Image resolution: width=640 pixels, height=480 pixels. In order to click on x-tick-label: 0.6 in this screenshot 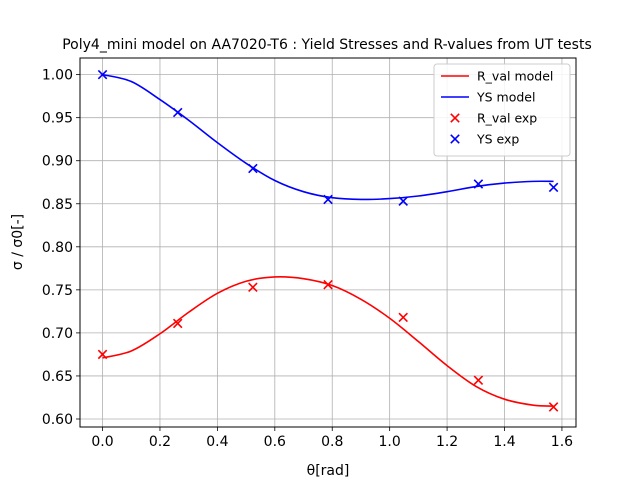, I will do `click(275, 442)`.